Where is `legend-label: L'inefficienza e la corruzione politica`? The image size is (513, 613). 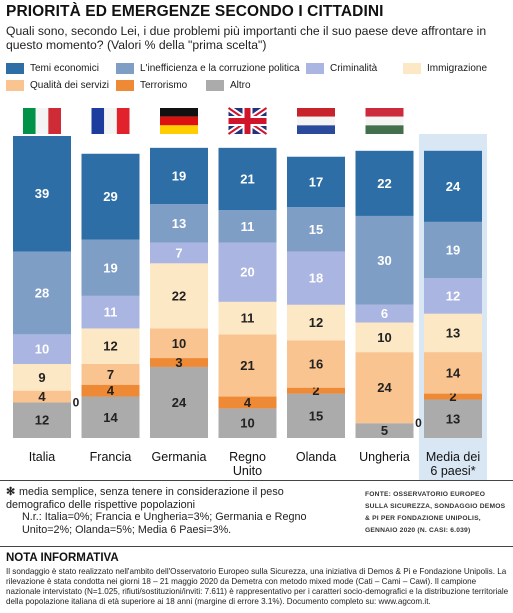
legend-label: L'inefficienza e la corruzione politica is located at coordinates (220, 68).